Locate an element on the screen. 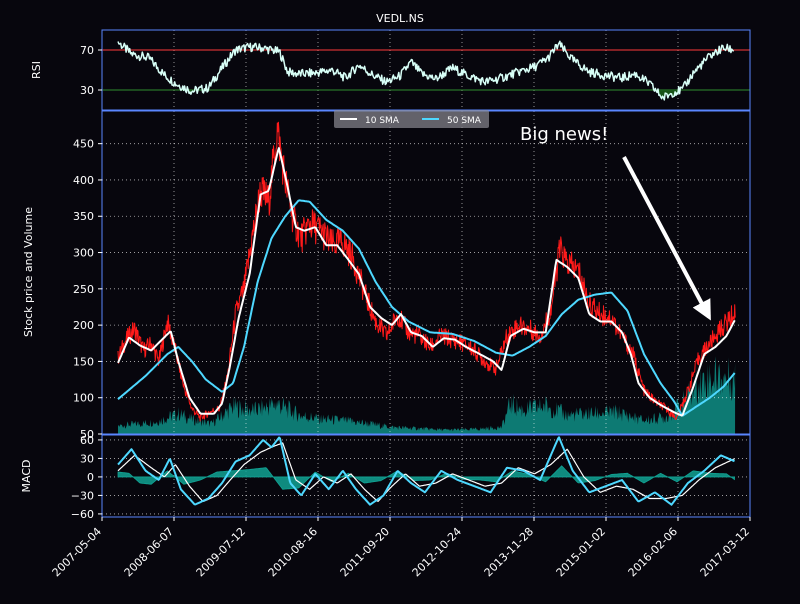 This screenshot has height=604, width=800. legend: 10 SMA 50 SMA is located at coordinates (411, 119).